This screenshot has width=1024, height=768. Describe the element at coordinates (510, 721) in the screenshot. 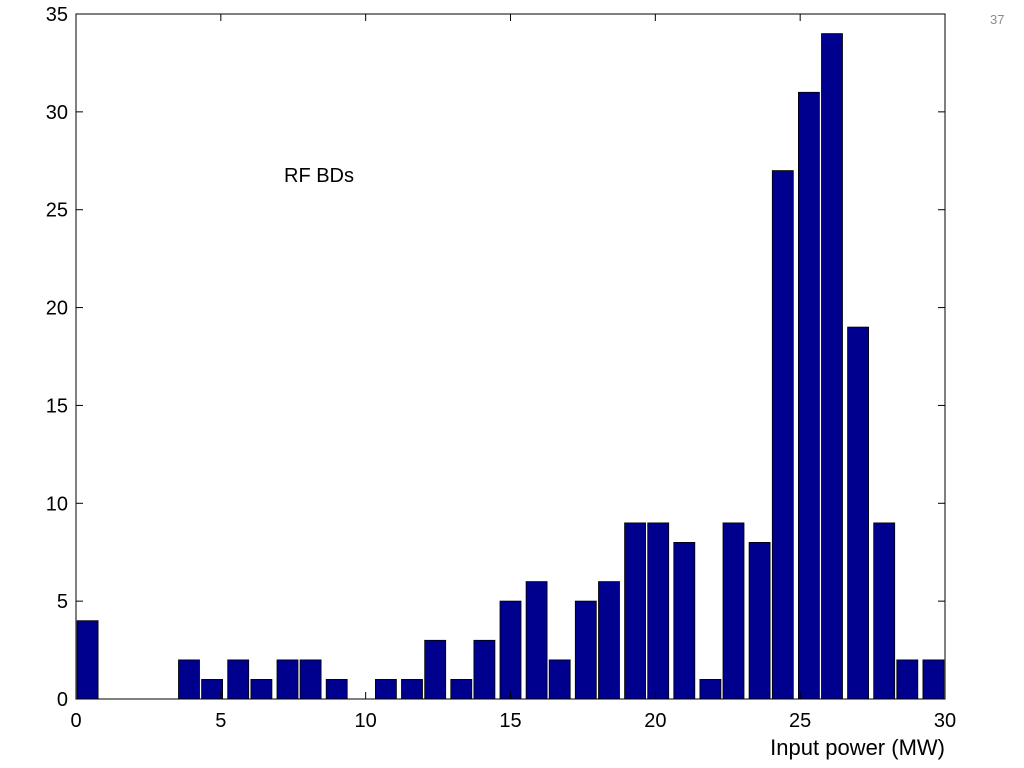

I see `x-tick-label: 15` at that location.